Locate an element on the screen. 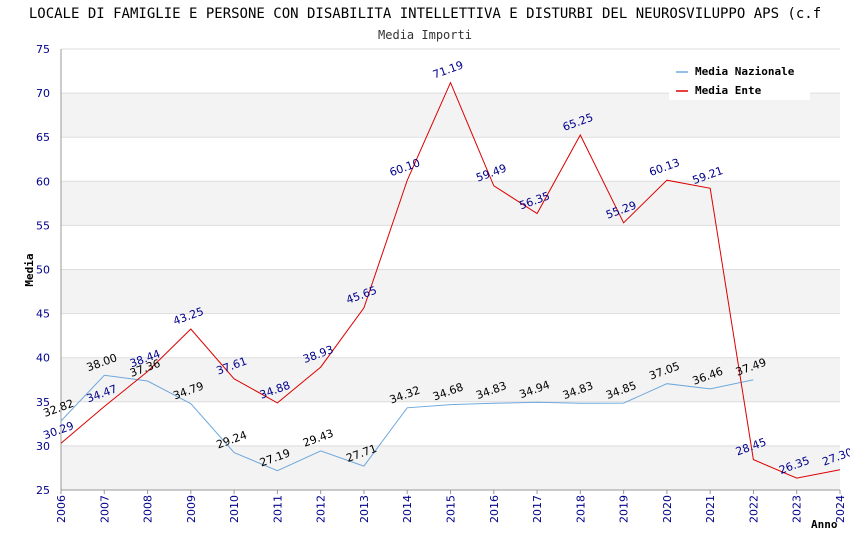  y-tick-label: 70 is located at coordinates (43, 93).